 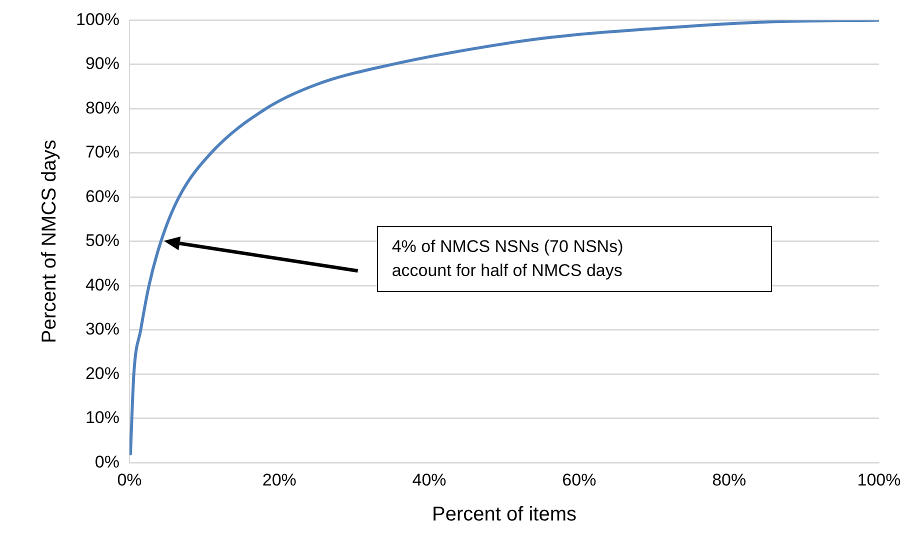 I want to click on y-tick-label: 20%, so click(x=102, y=373).